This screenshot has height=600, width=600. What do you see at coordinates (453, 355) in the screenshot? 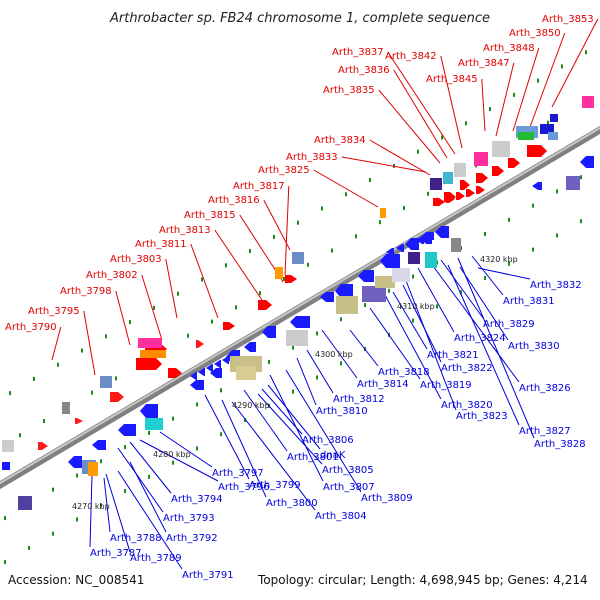
I see `gene-label-reverse: Arth_3821` at bounding box center [453, 355].